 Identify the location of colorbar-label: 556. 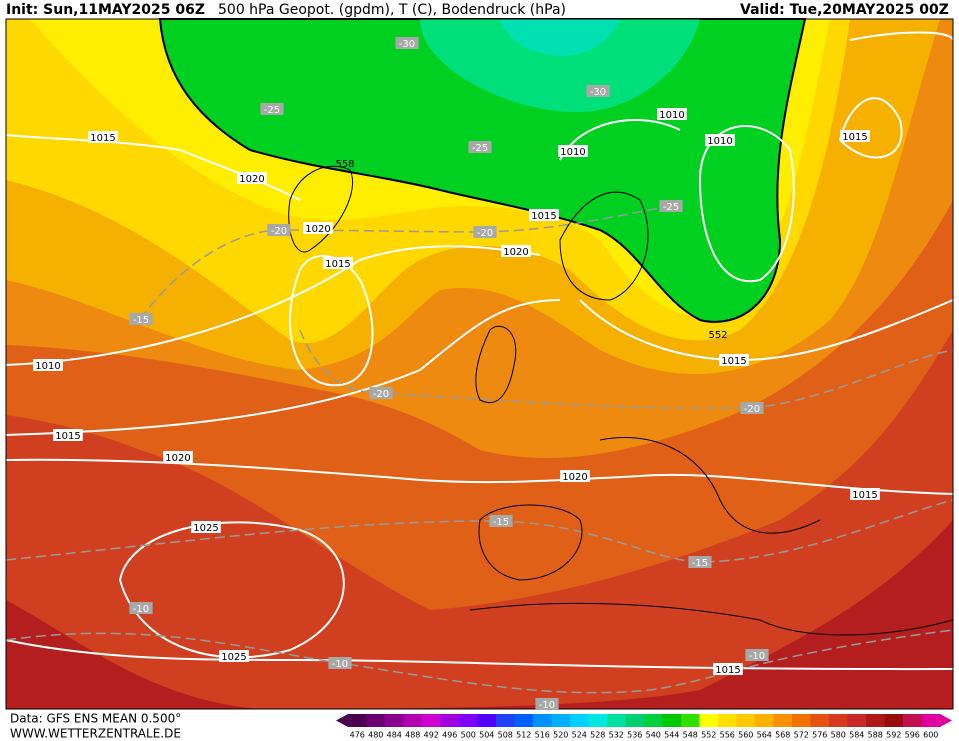
(727, 735).